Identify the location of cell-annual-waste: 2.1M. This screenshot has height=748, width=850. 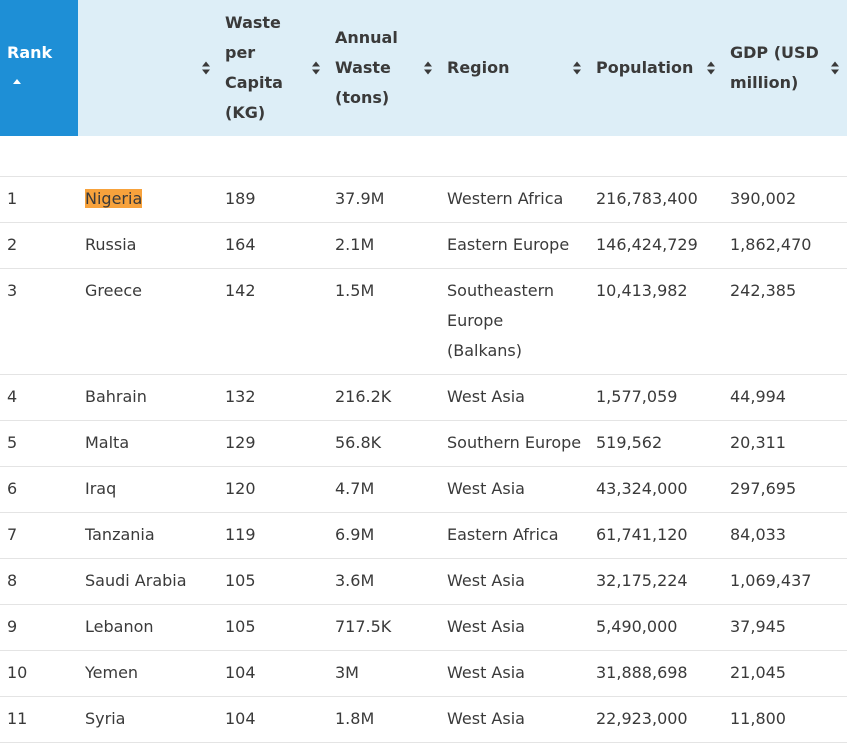
(384, 245).